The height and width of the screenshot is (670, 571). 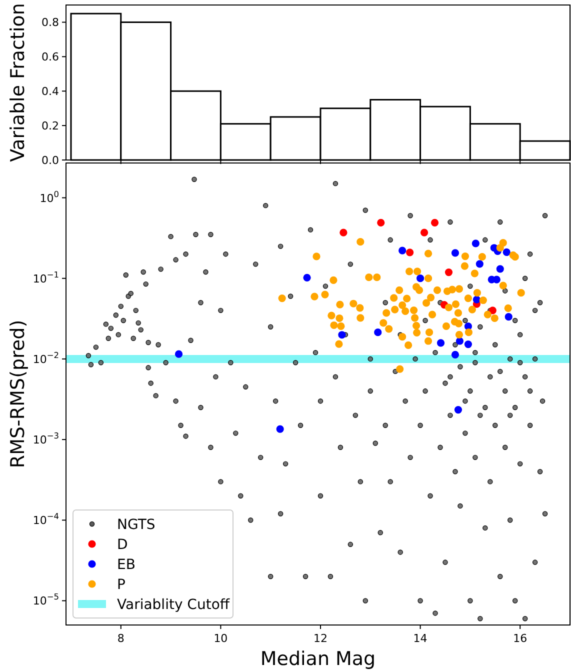 What do you see at coordinates (50, 91) in the screenshot?
I see `y-tick-label: 0.4` at bounding box center [50, 91].